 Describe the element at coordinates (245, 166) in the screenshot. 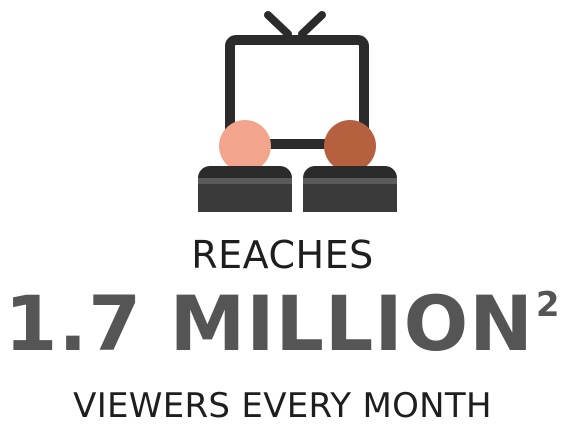

I see `viewer-left-icon` at that location.